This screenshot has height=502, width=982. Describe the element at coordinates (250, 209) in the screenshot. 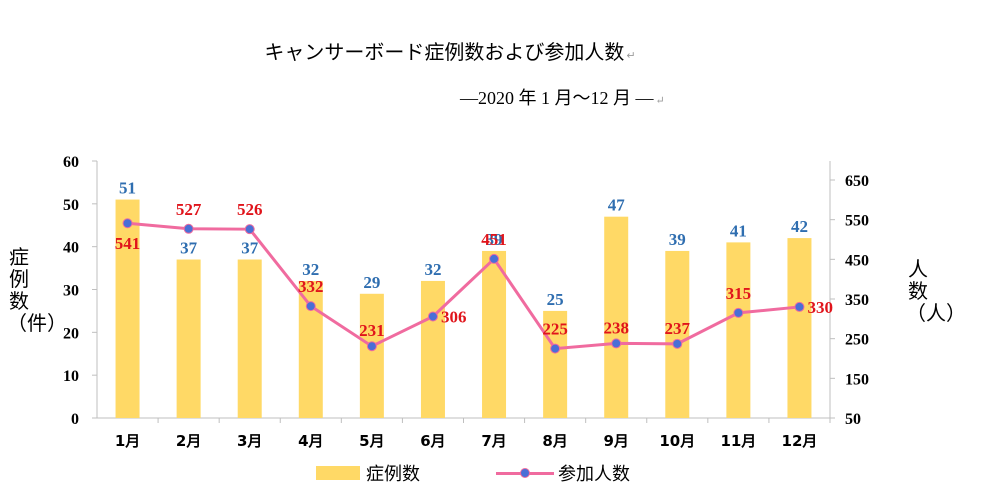

I see `line-data-label: 526` at that location.